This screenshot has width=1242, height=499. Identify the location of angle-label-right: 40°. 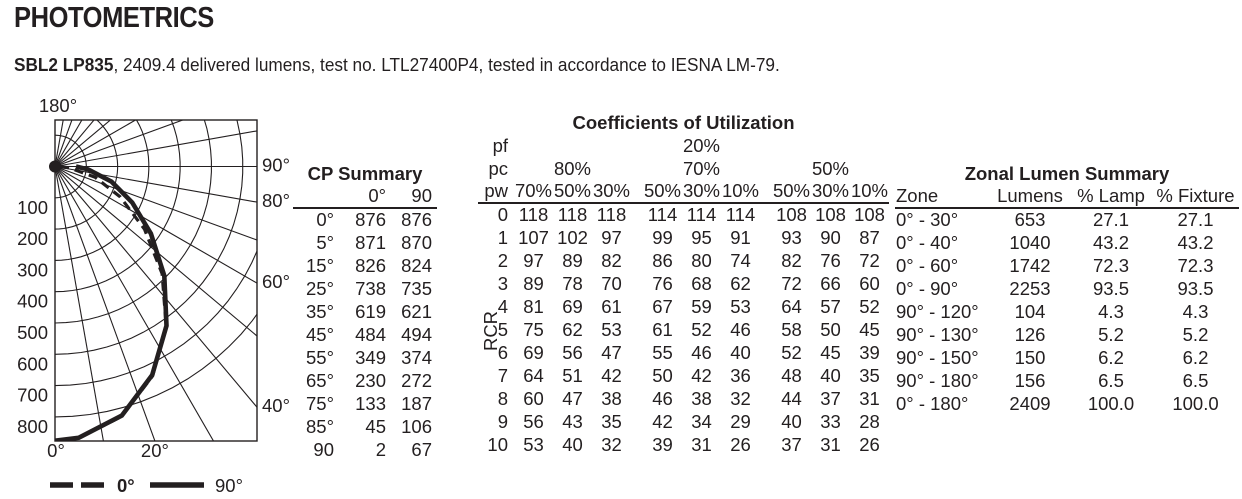
(276, 405).